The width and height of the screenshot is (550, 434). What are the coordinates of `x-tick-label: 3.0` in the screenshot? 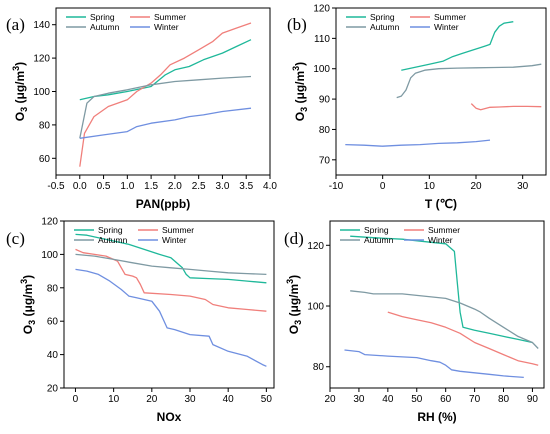 It's located at (222, 186).